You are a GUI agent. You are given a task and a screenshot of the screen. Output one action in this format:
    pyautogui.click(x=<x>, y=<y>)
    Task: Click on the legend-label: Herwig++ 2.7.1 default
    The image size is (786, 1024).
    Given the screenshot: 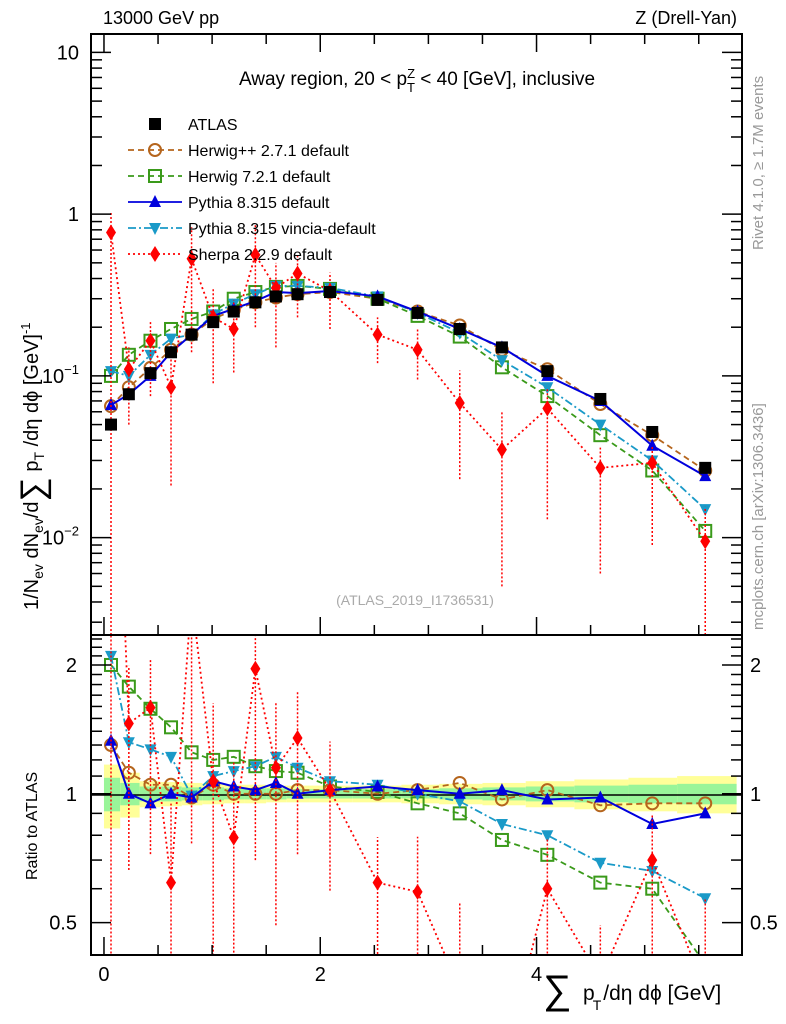 What is the action you would take?
    pyautogui.click(x=269, y=151)
    